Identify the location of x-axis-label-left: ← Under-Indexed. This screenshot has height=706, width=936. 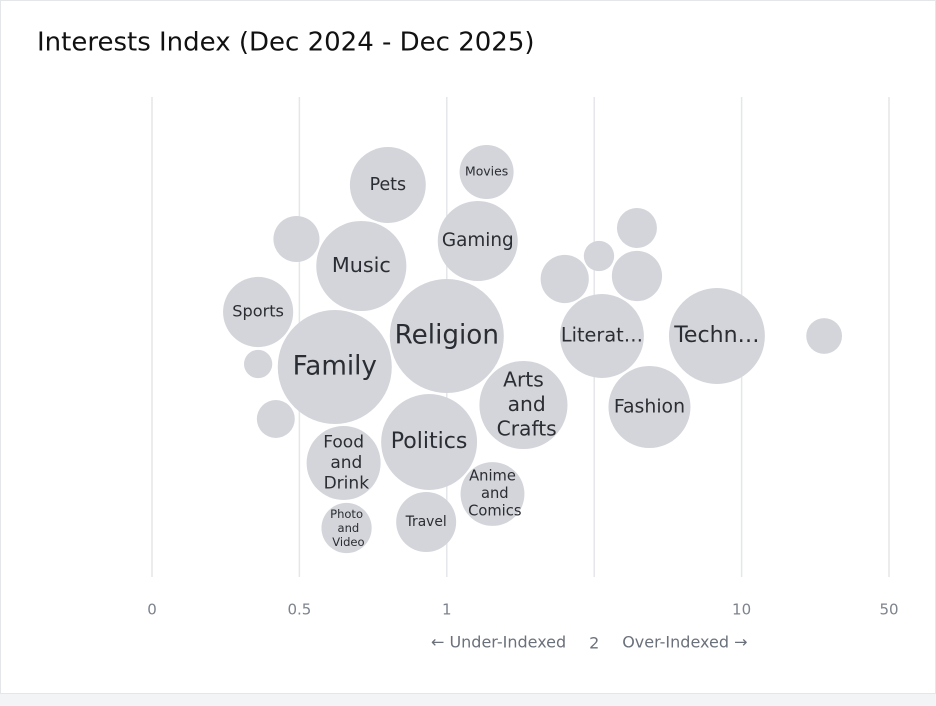
(498, 642).